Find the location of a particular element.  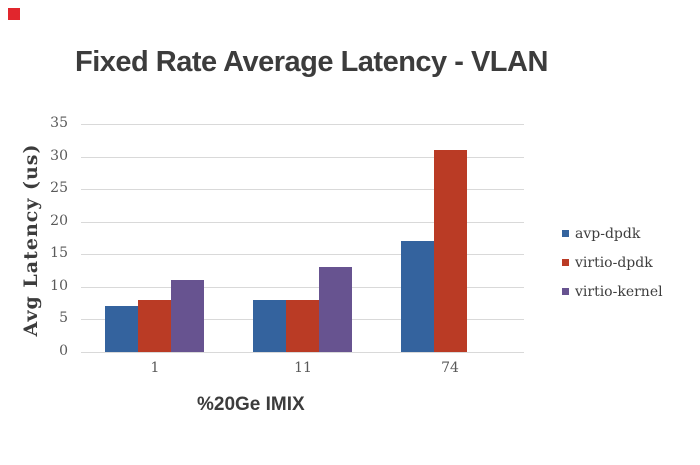

y-tick-label-15: 15 is located at coordinates (59, 253).